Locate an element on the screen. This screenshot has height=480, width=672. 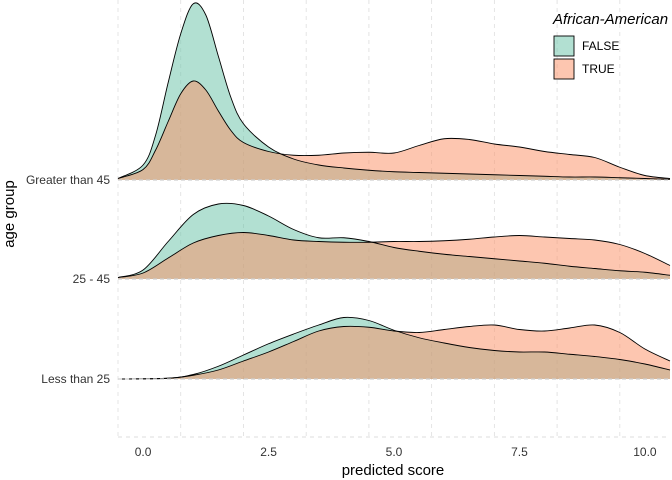
x-axis-title: predicted score is located at coordinates (393, 470).